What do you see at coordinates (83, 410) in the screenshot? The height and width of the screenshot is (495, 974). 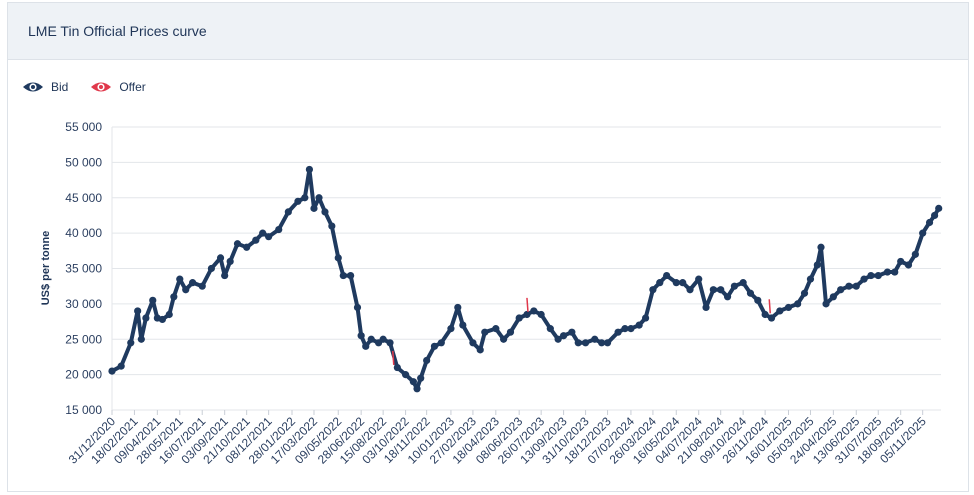 I see `y-tick-label: 15 000` at bounding box center [83, 410].